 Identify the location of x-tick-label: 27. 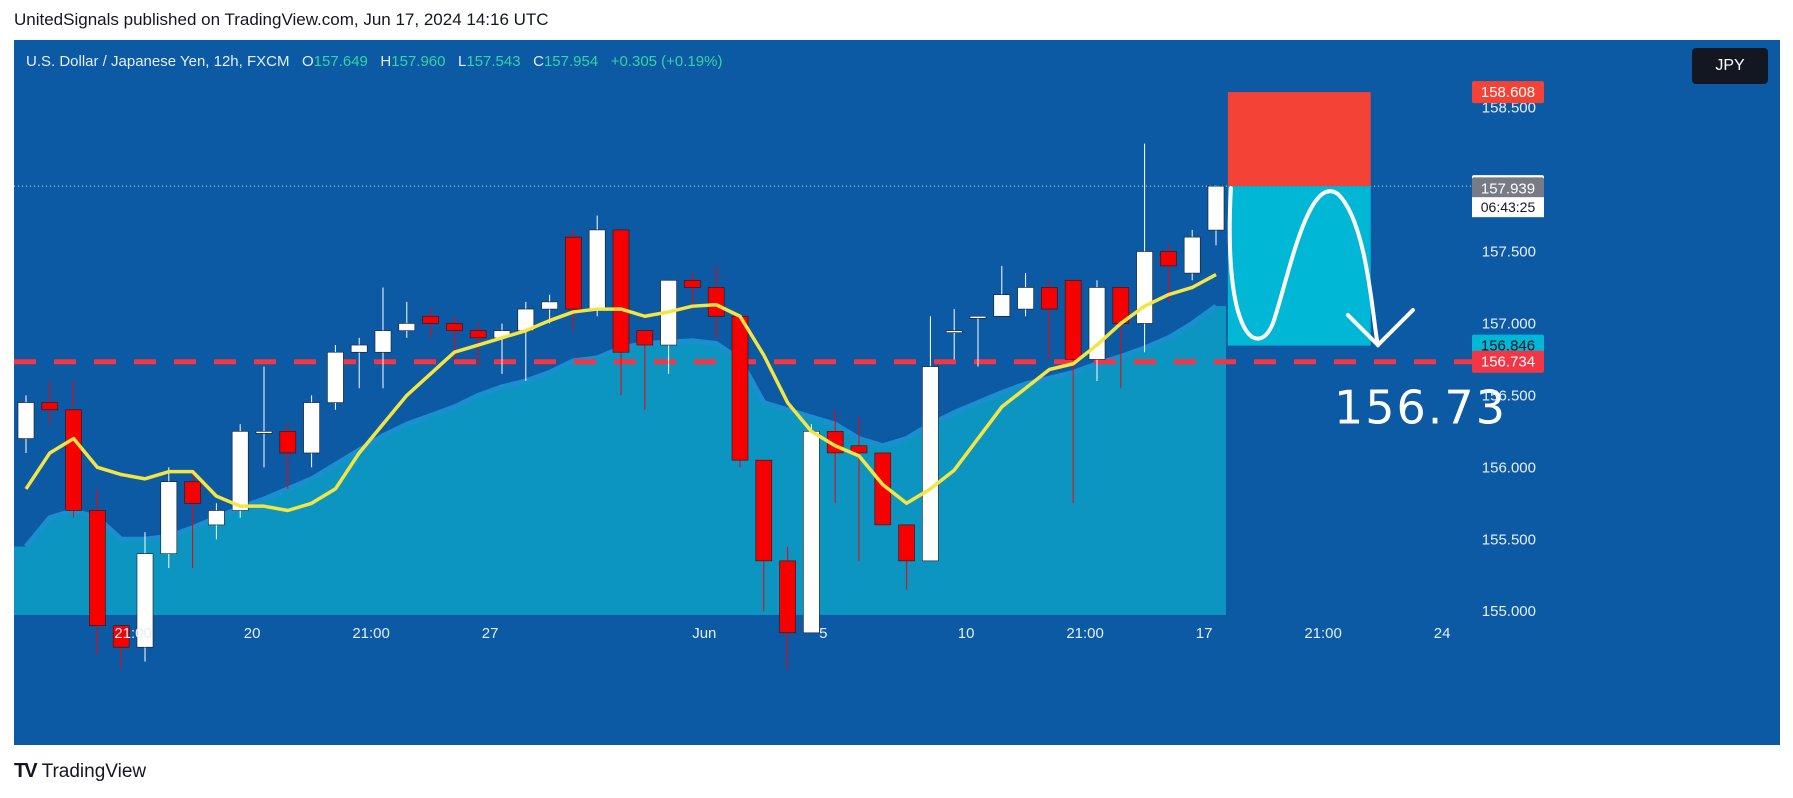
(490, 633).